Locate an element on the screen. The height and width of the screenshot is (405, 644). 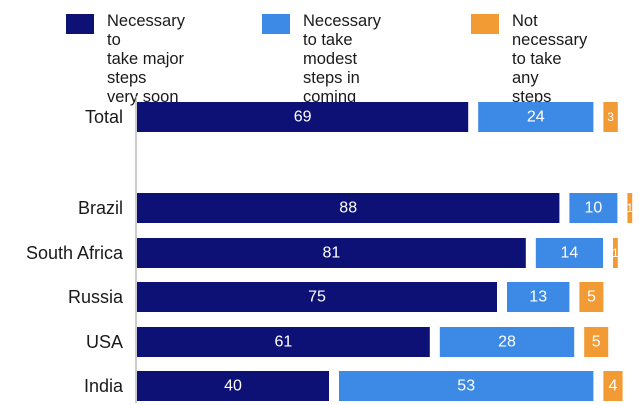
bar-russia-major-steps is located at coordinates (317, 297).